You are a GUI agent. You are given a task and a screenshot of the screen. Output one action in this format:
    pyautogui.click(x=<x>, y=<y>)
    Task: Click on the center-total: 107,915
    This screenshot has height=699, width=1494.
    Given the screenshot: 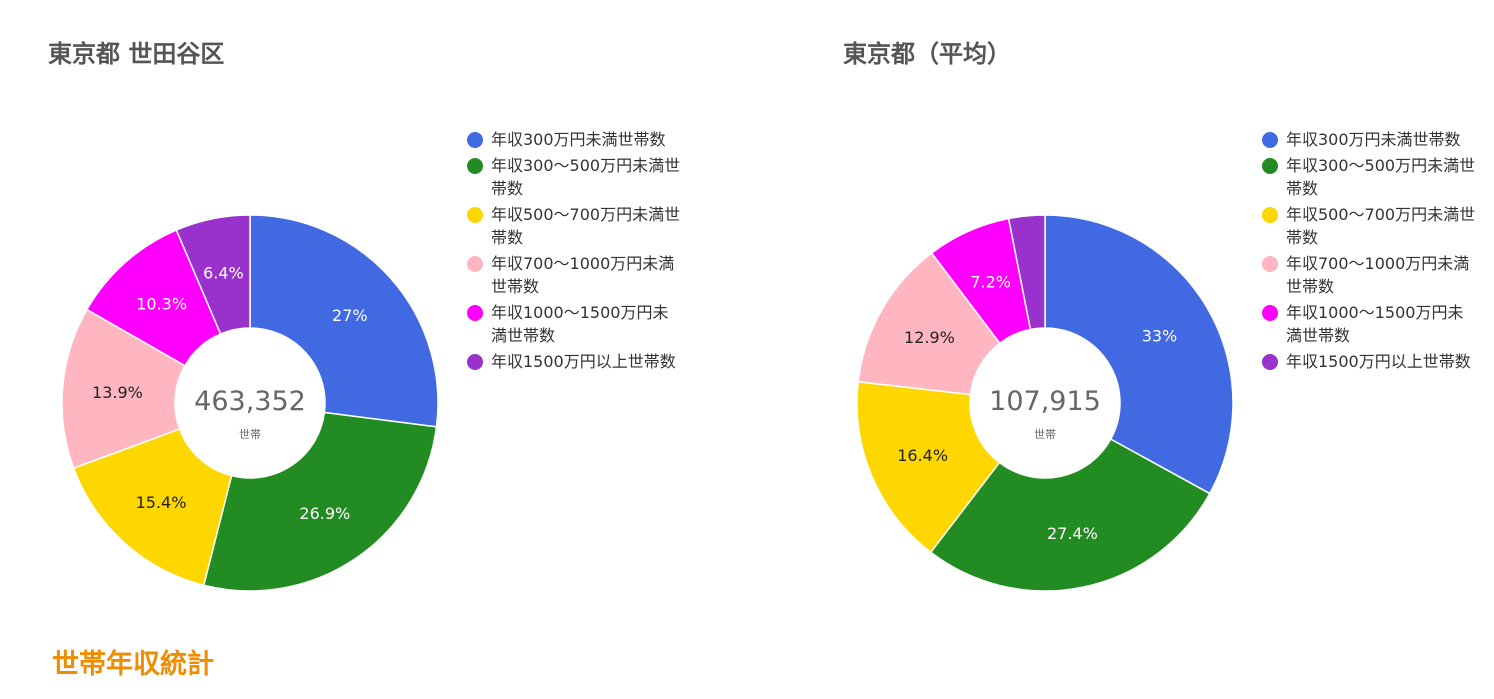 What is the action you would take?
    pyautogui.click(x=1045, y=401)
    